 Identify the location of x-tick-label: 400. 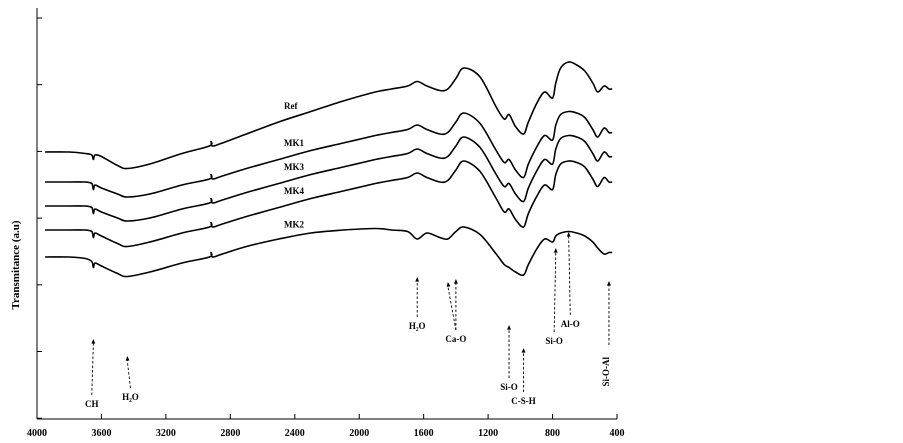
(617, 433).